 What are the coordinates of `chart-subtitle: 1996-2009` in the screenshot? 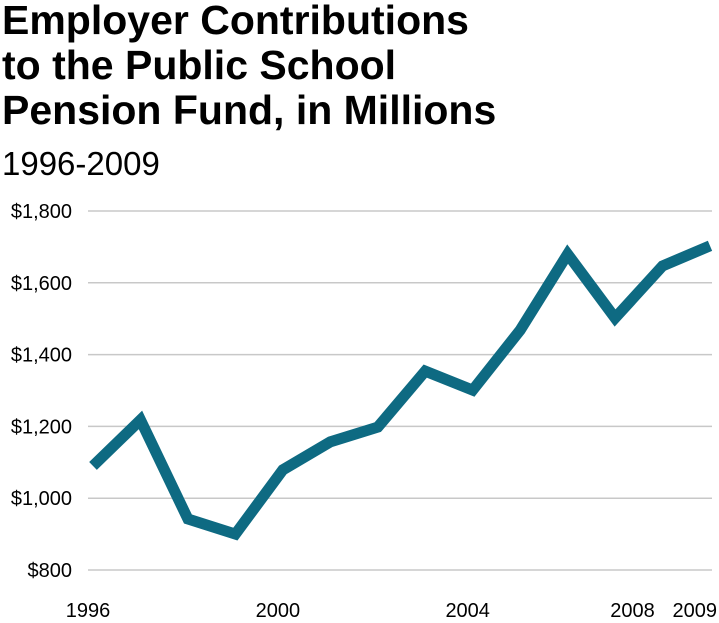 It's located at (81, 163).